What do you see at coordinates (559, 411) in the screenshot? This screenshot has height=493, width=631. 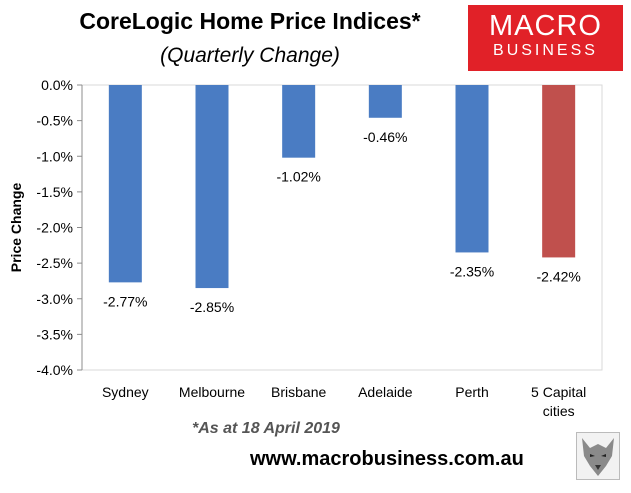 I see `x-tick-label-line: cities` at bounding box center [559, 411].